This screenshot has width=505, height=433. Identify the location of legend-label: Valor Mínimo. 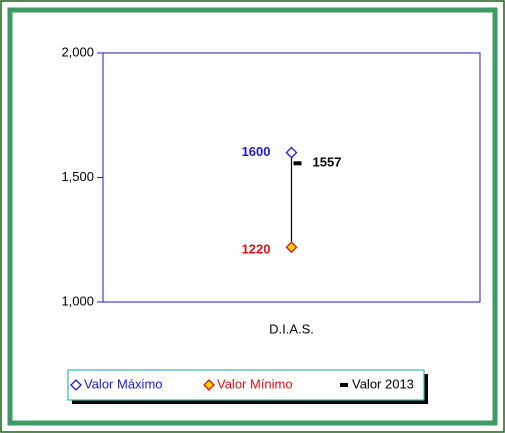
(255, 383).